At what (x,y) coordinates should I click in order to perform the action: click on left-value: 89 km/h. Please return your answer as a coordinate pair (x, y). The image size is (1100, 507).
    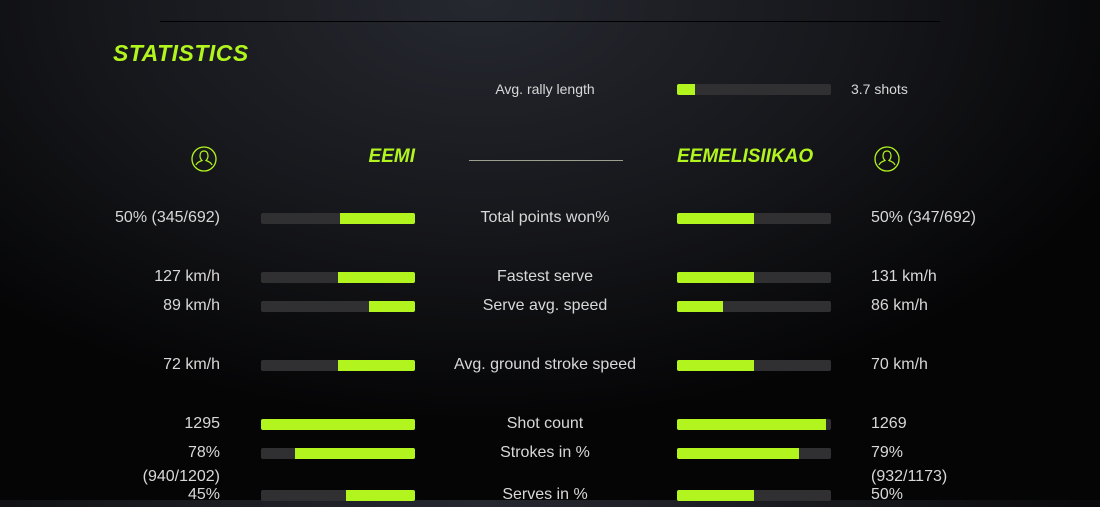
    Looking at the image, I should click on (191, 305).